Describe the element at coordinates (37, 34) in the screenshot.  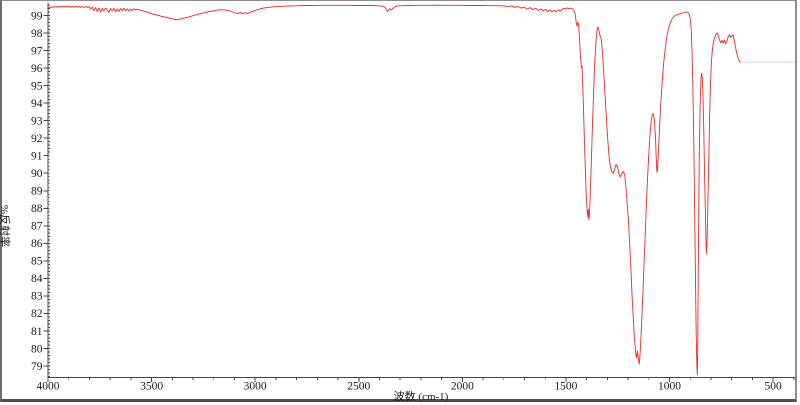
I see `y-tick-label: 98` at that location.